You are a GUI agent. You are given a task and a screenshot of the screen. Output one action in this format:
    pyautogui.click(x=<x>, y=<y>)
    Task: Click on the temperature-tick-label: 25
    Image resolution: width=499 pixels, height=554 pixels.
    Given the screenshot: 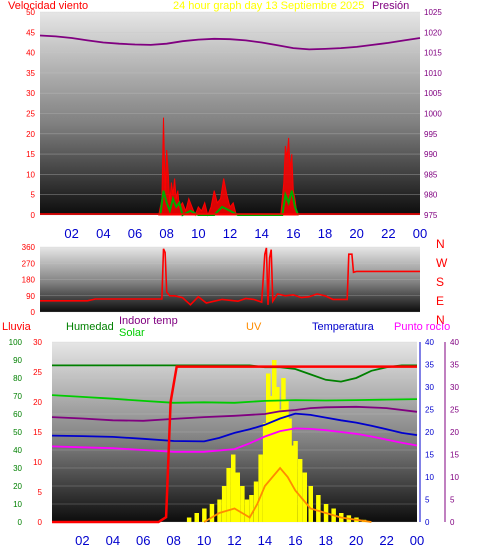 What is the action you would take?
    pyautogui.click(x=429, y=410)
    